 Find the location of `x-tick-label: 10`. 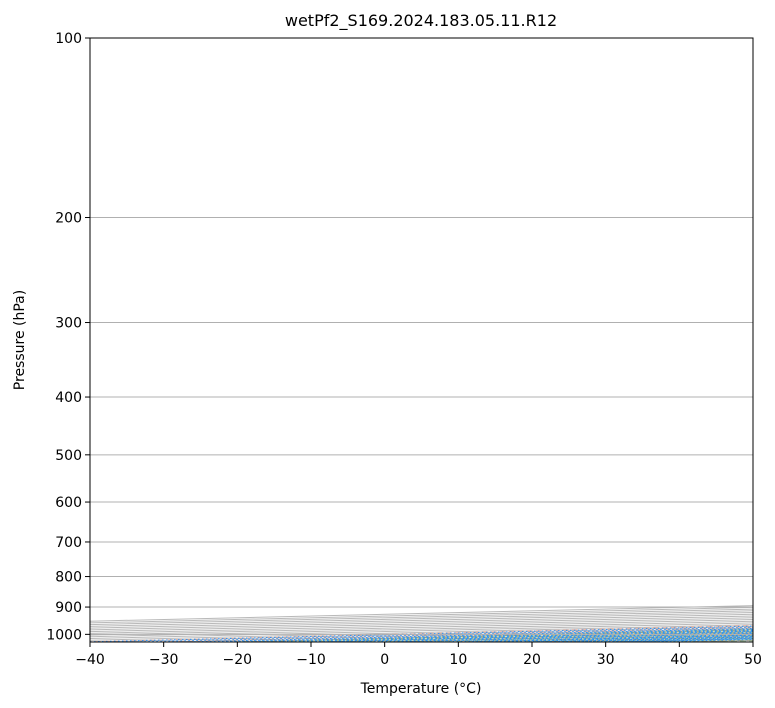

x-tick-label: 10 is located at coordinates (458, 660).